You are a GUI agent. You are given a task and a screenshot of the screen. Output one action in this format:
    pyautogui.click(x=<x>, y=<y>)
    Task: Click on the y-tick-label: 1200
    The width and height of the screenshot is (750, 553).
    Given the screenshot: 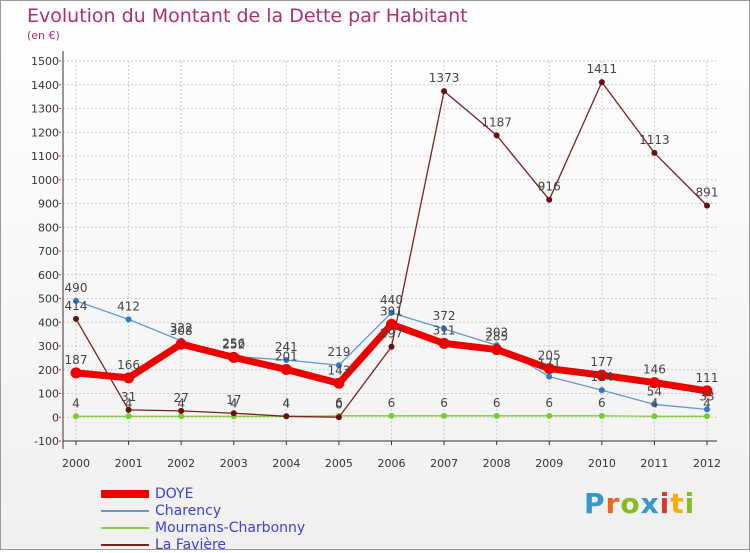 What is the action you would take?
    pyautogui.click(x=45, y=132)
    